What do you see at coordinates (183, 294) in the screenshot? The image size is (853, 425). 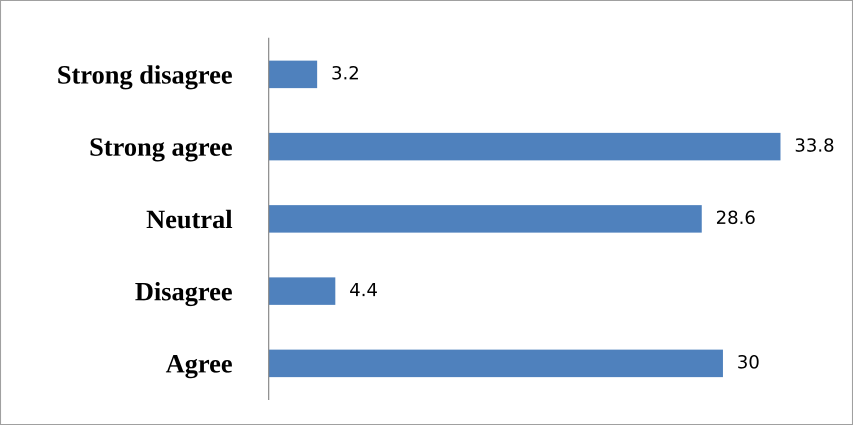 I see `y-tick-label: Disagree` at bounding box center [183, 294].